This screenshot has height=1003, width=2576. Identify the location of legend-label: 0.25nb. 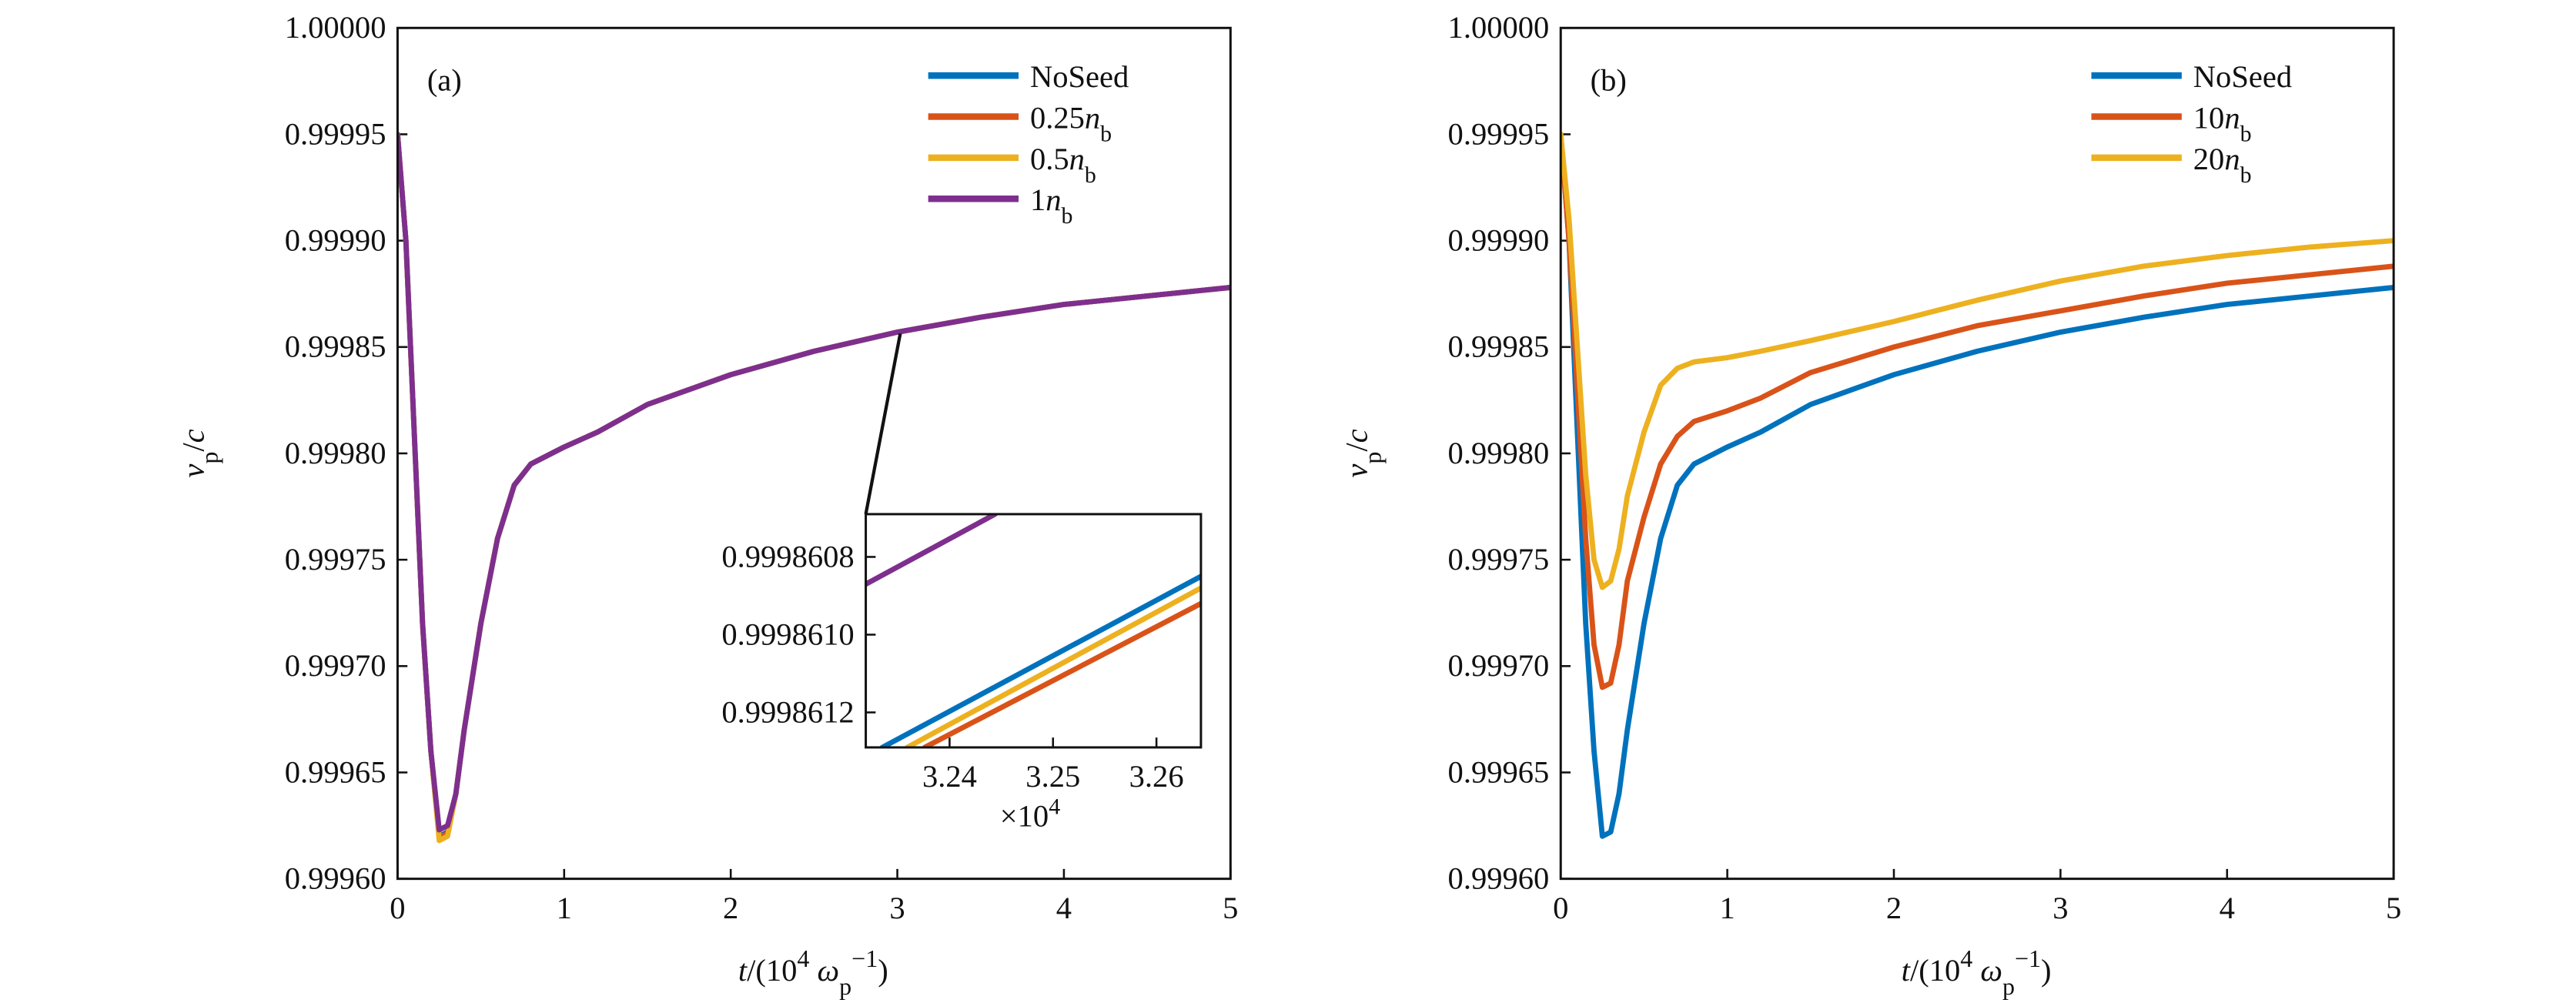
(1071, 123).